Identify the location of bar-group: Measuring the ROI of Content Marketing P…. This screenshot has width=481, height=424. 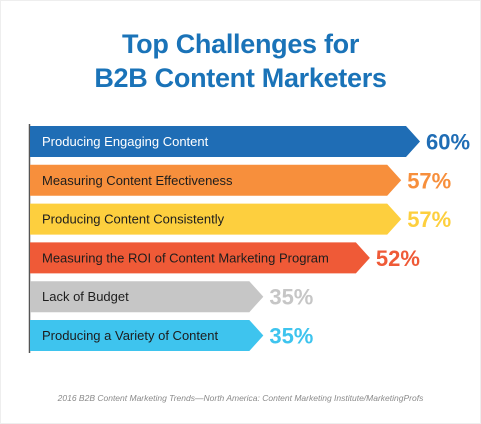
(225, 258).